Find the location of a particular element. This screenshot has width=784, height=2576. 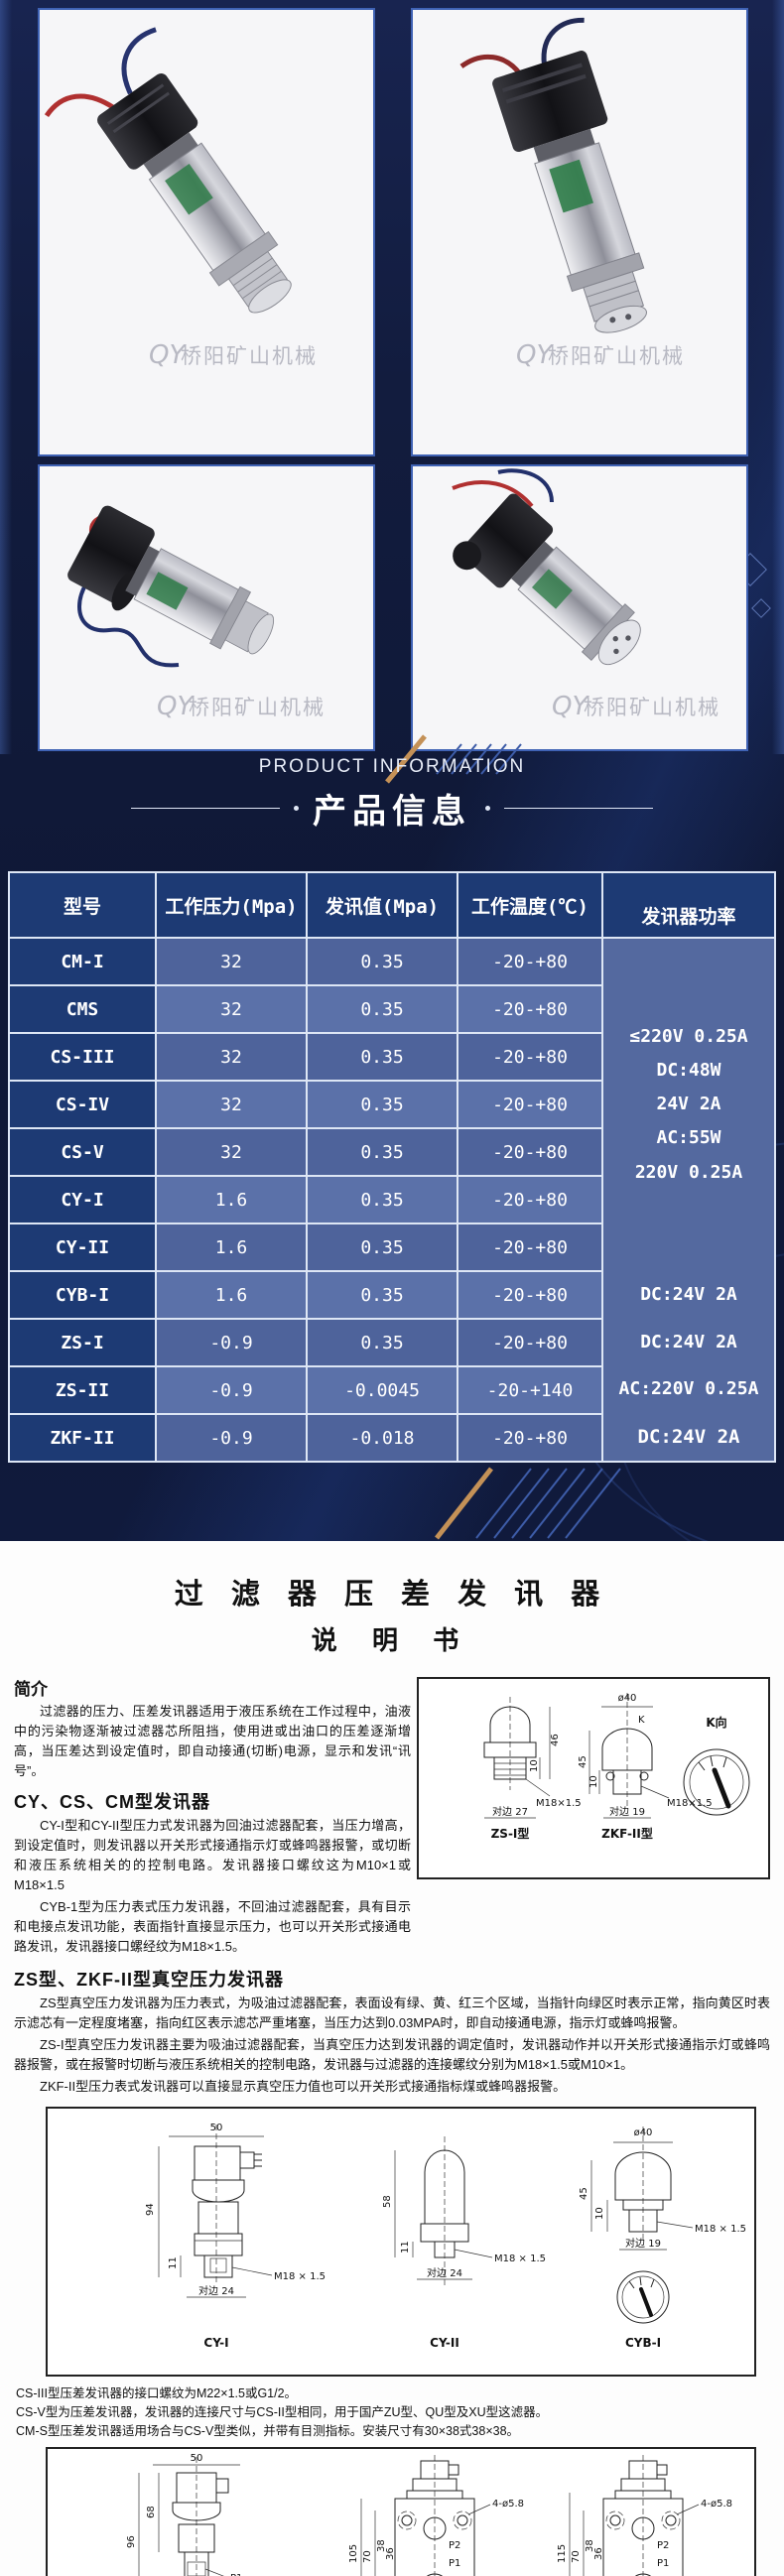

flats-label: 对边 27 is located at coordinates (510, 1812).